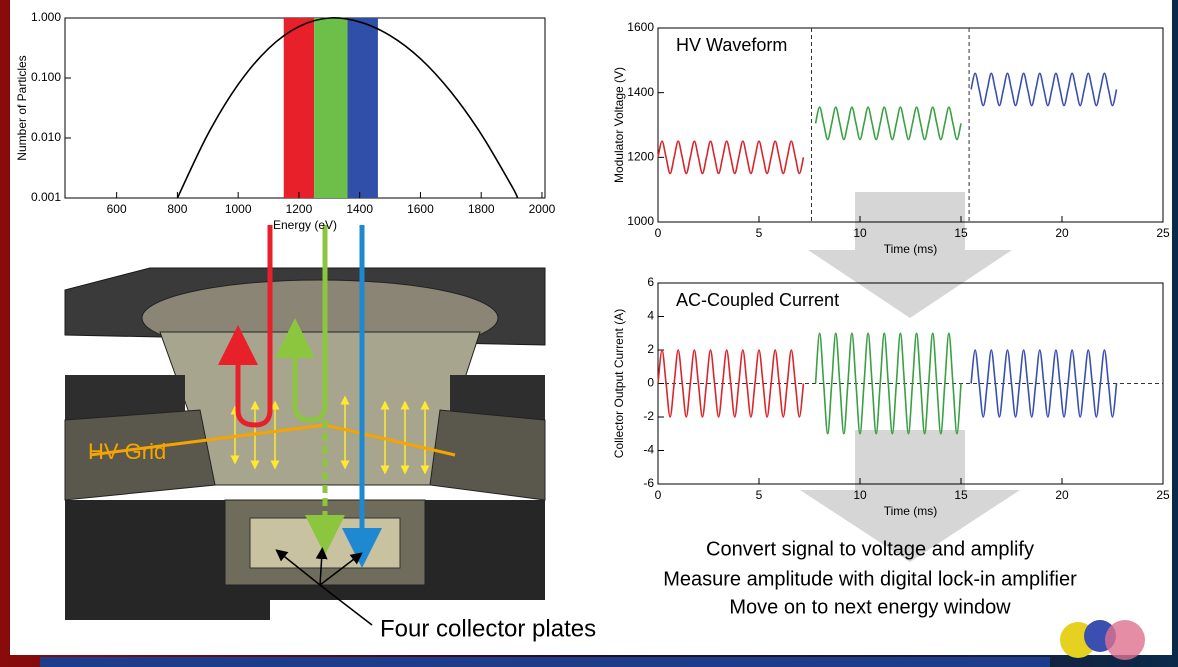 This screenshot has height=667, width=1178. What do you see at coordinates (420, 209) in the screenshot?
I see `x-tick-label: 1600` at bounding box center [420, 209].